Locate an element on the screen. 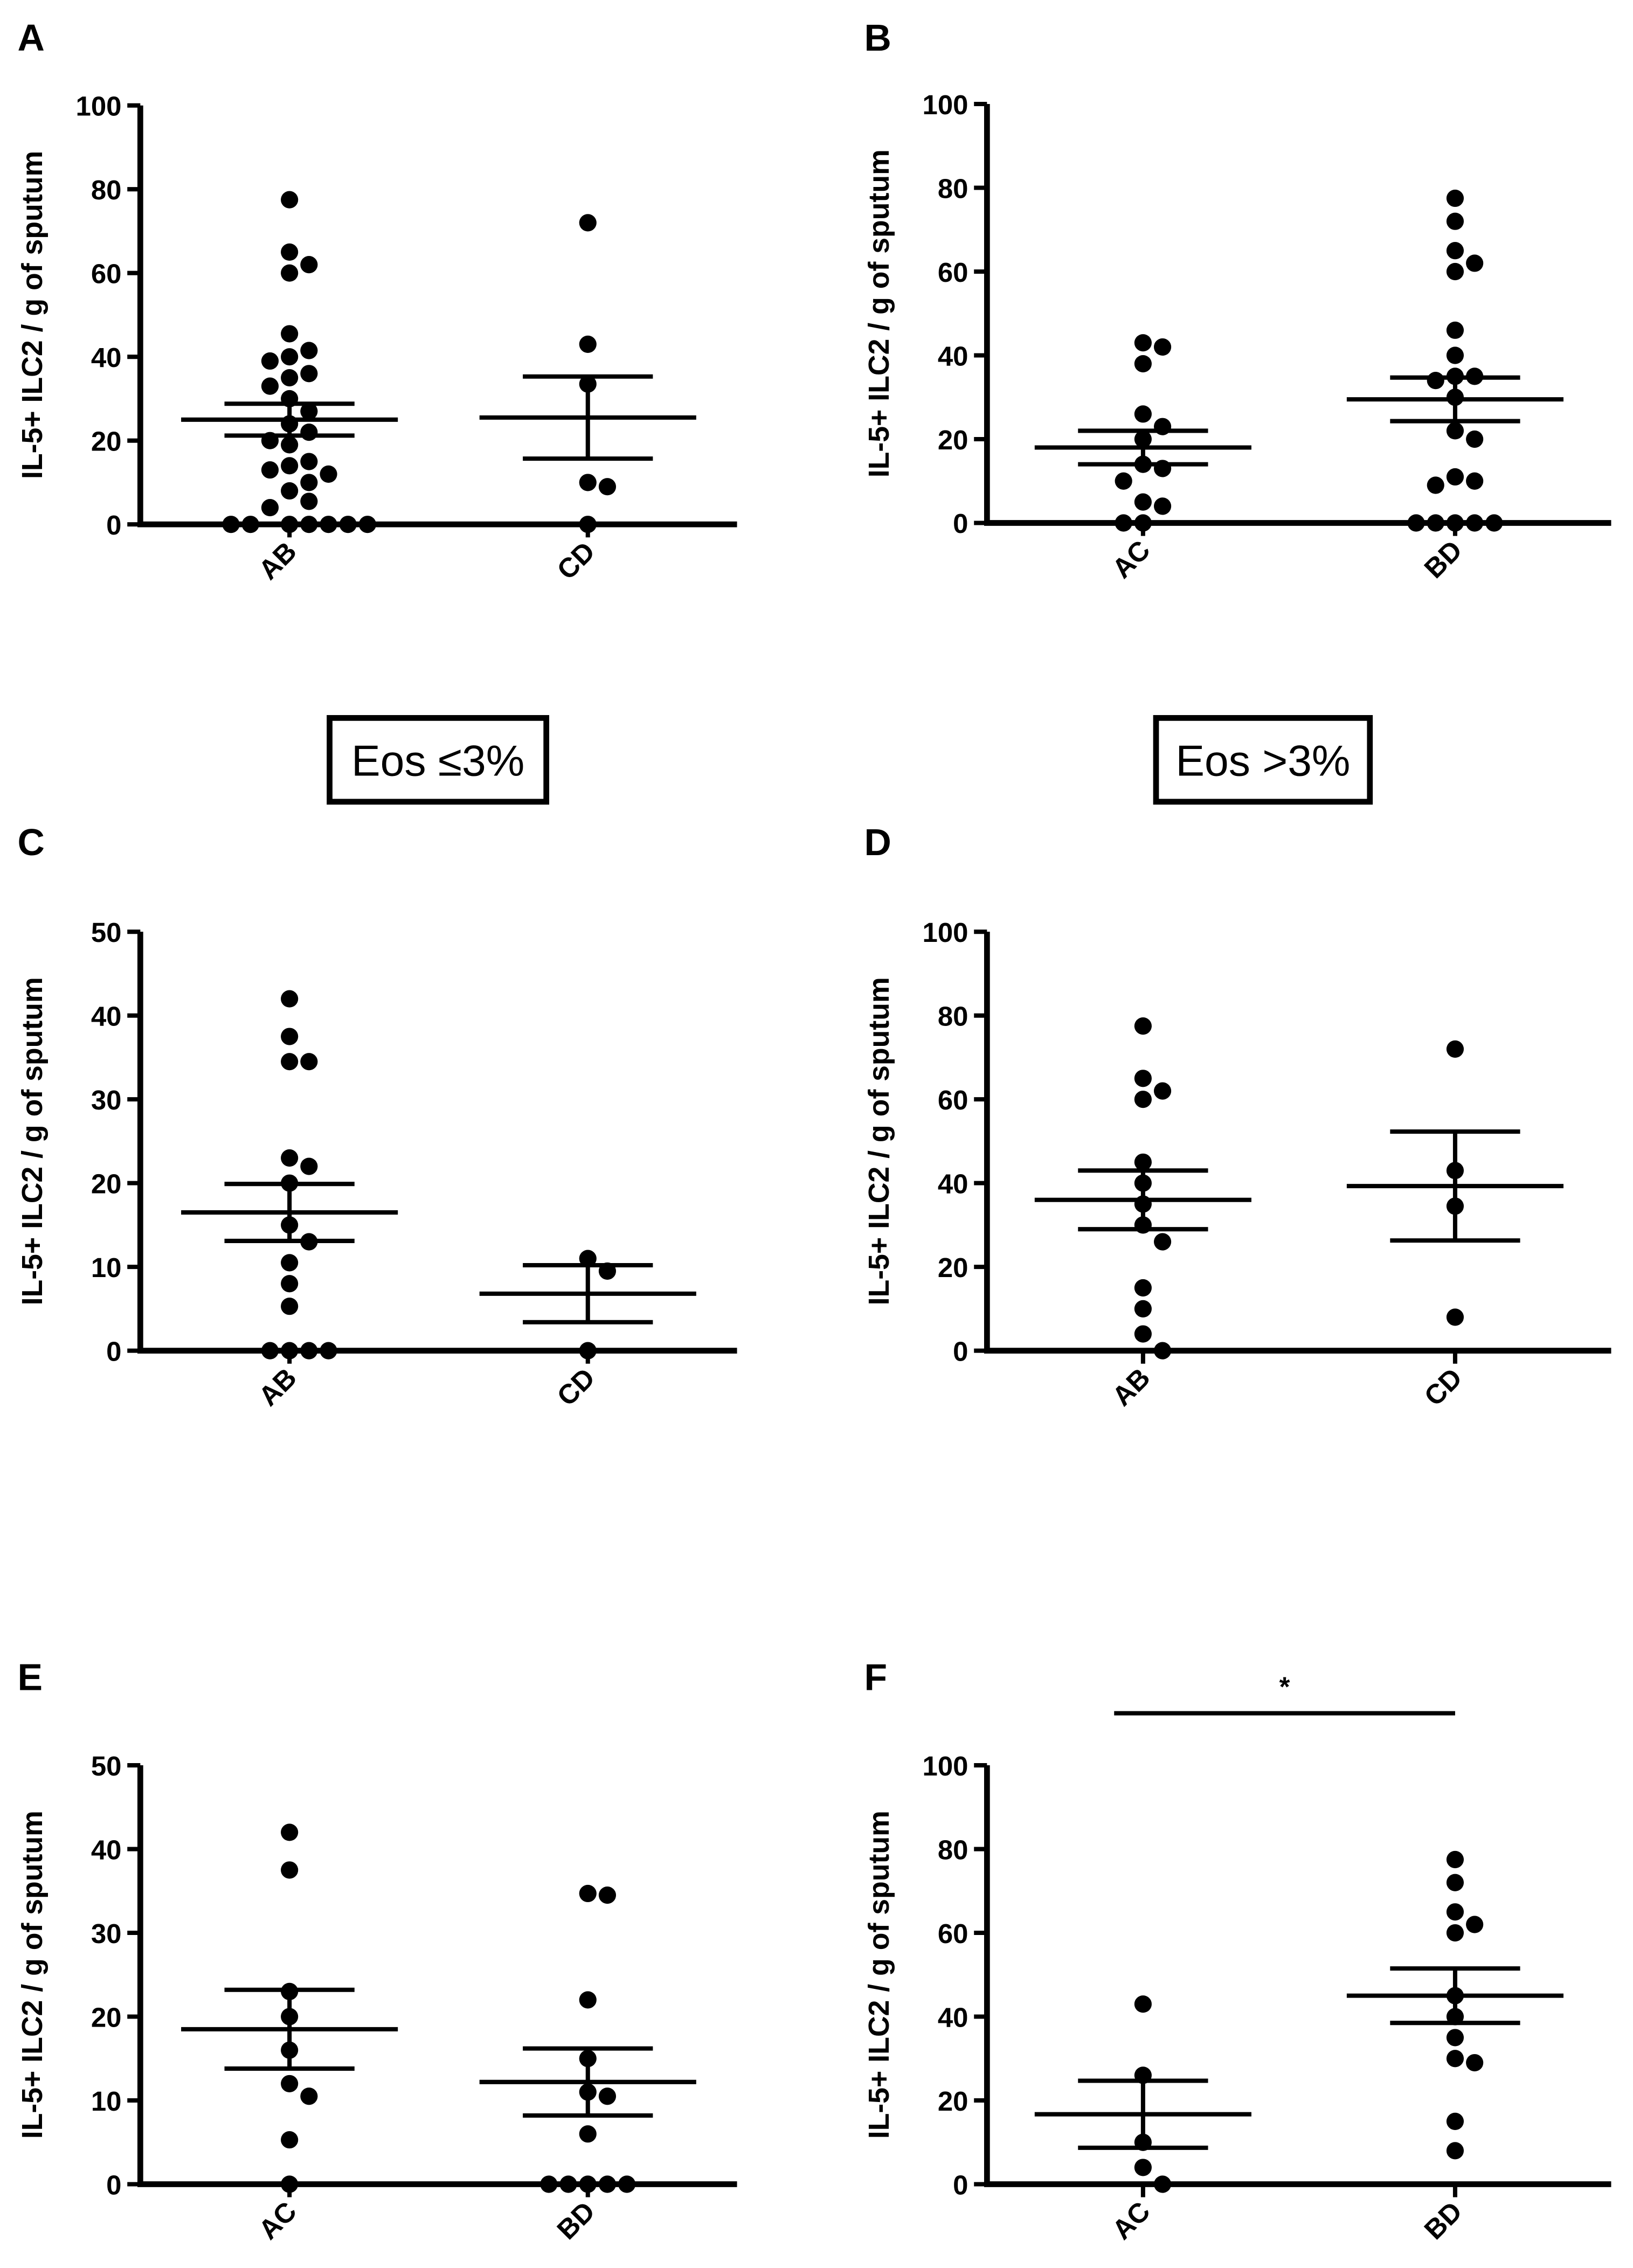 The image size is (1633, 2268). group-box is located at coordinates (1263, 760).